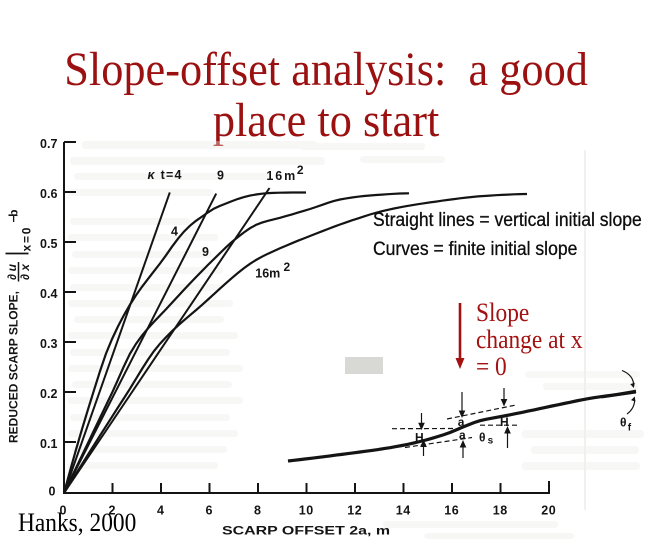 The image size is (648, 540). Describe the element at coordinates (14, 216) in the screenshot. I see `svg-text: −b` at that location.